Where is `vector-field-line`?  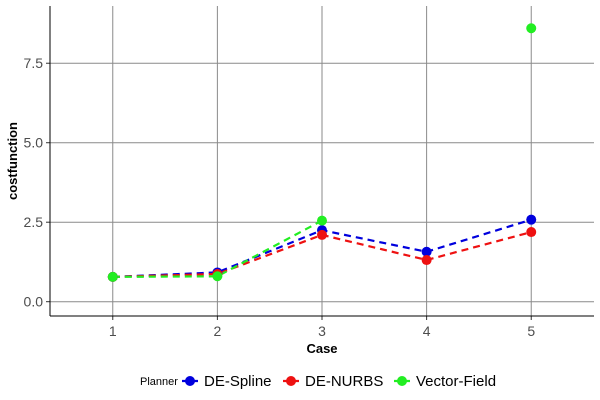 vector-field-line is located at coordinates (217, 248).